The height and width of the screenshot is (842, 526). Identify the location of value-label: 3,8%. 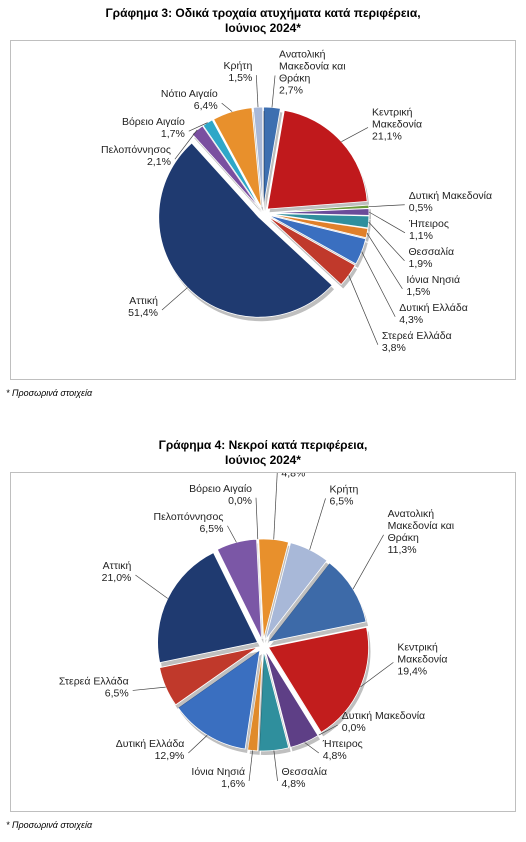
(394, 348).